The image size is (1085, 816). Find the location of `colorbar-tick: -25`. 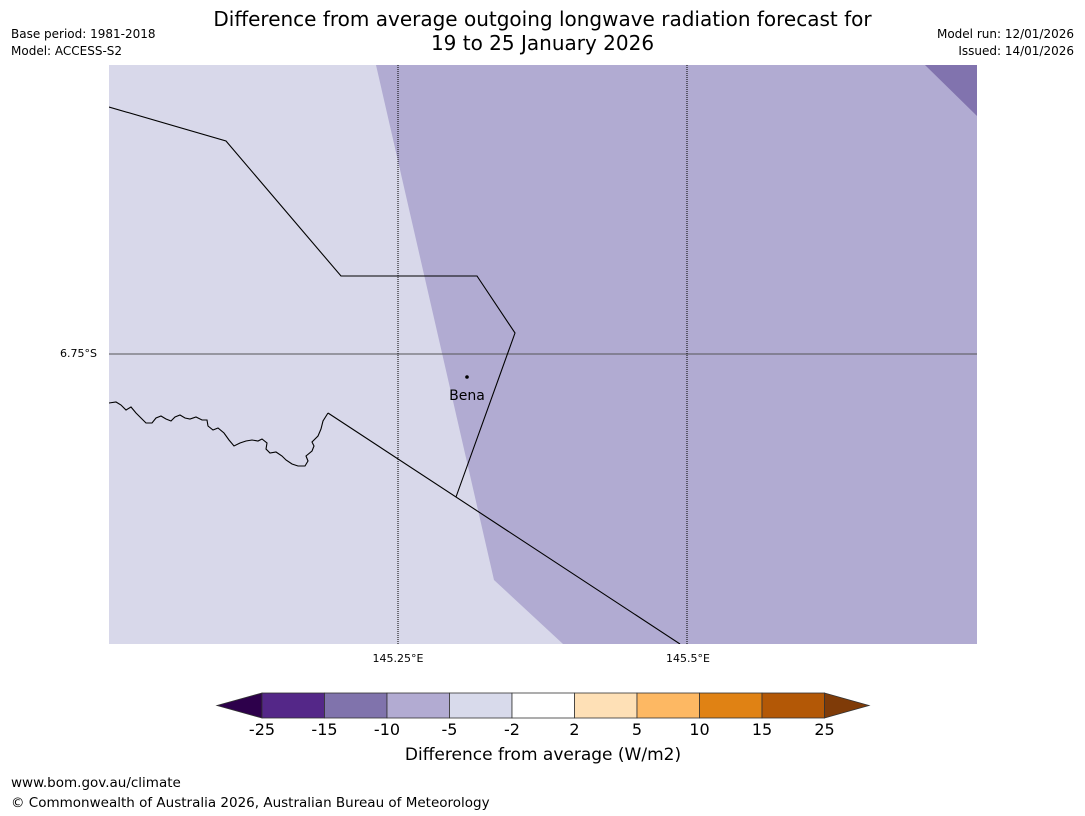

colorbar-tick: -25 is located at coordinates (262, 729).